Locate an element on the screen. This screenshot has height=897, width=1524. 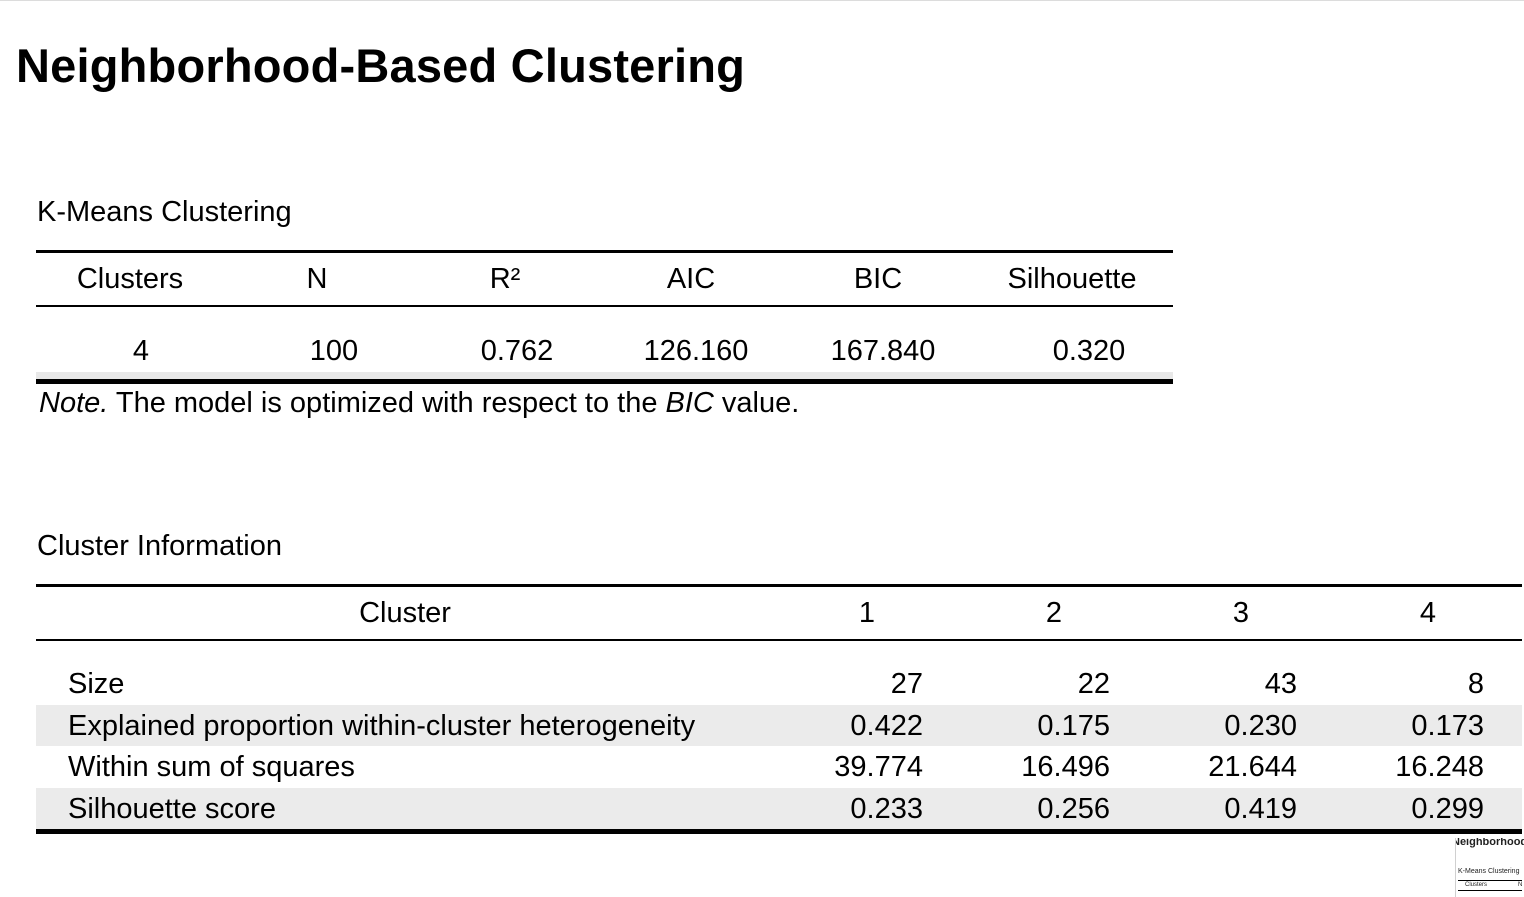
cell-silhouette: 0.320 is located at coordinates (1089, 351).